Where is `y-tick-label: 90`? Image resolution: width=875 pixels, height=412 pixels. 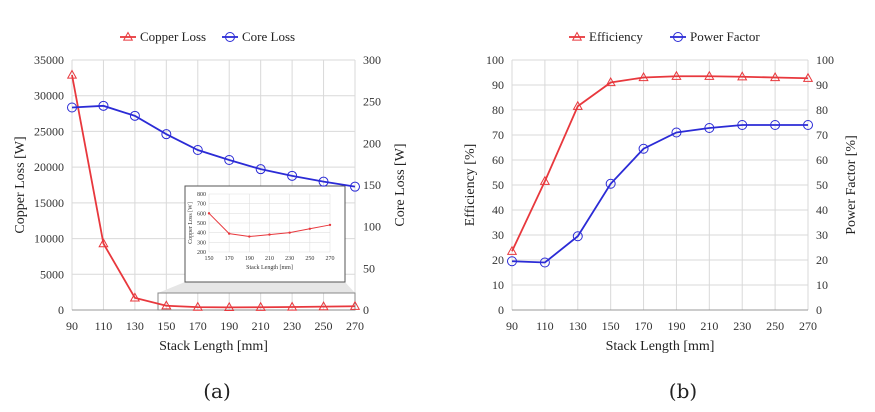 y-tick-label: 90 is located at coordinates (498, 85).